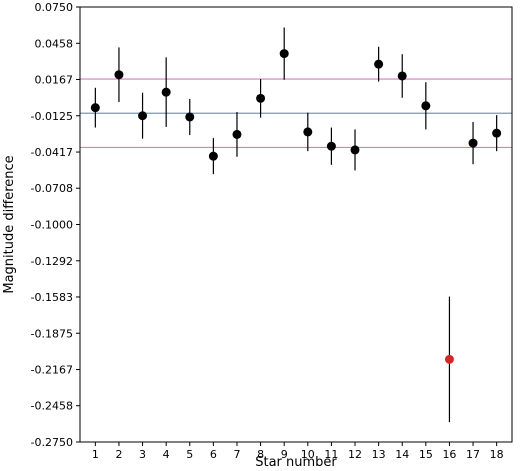  Describe the element at coordinates (166, 454) in the screenshot. I see `x-tick-label: 4` at that location.